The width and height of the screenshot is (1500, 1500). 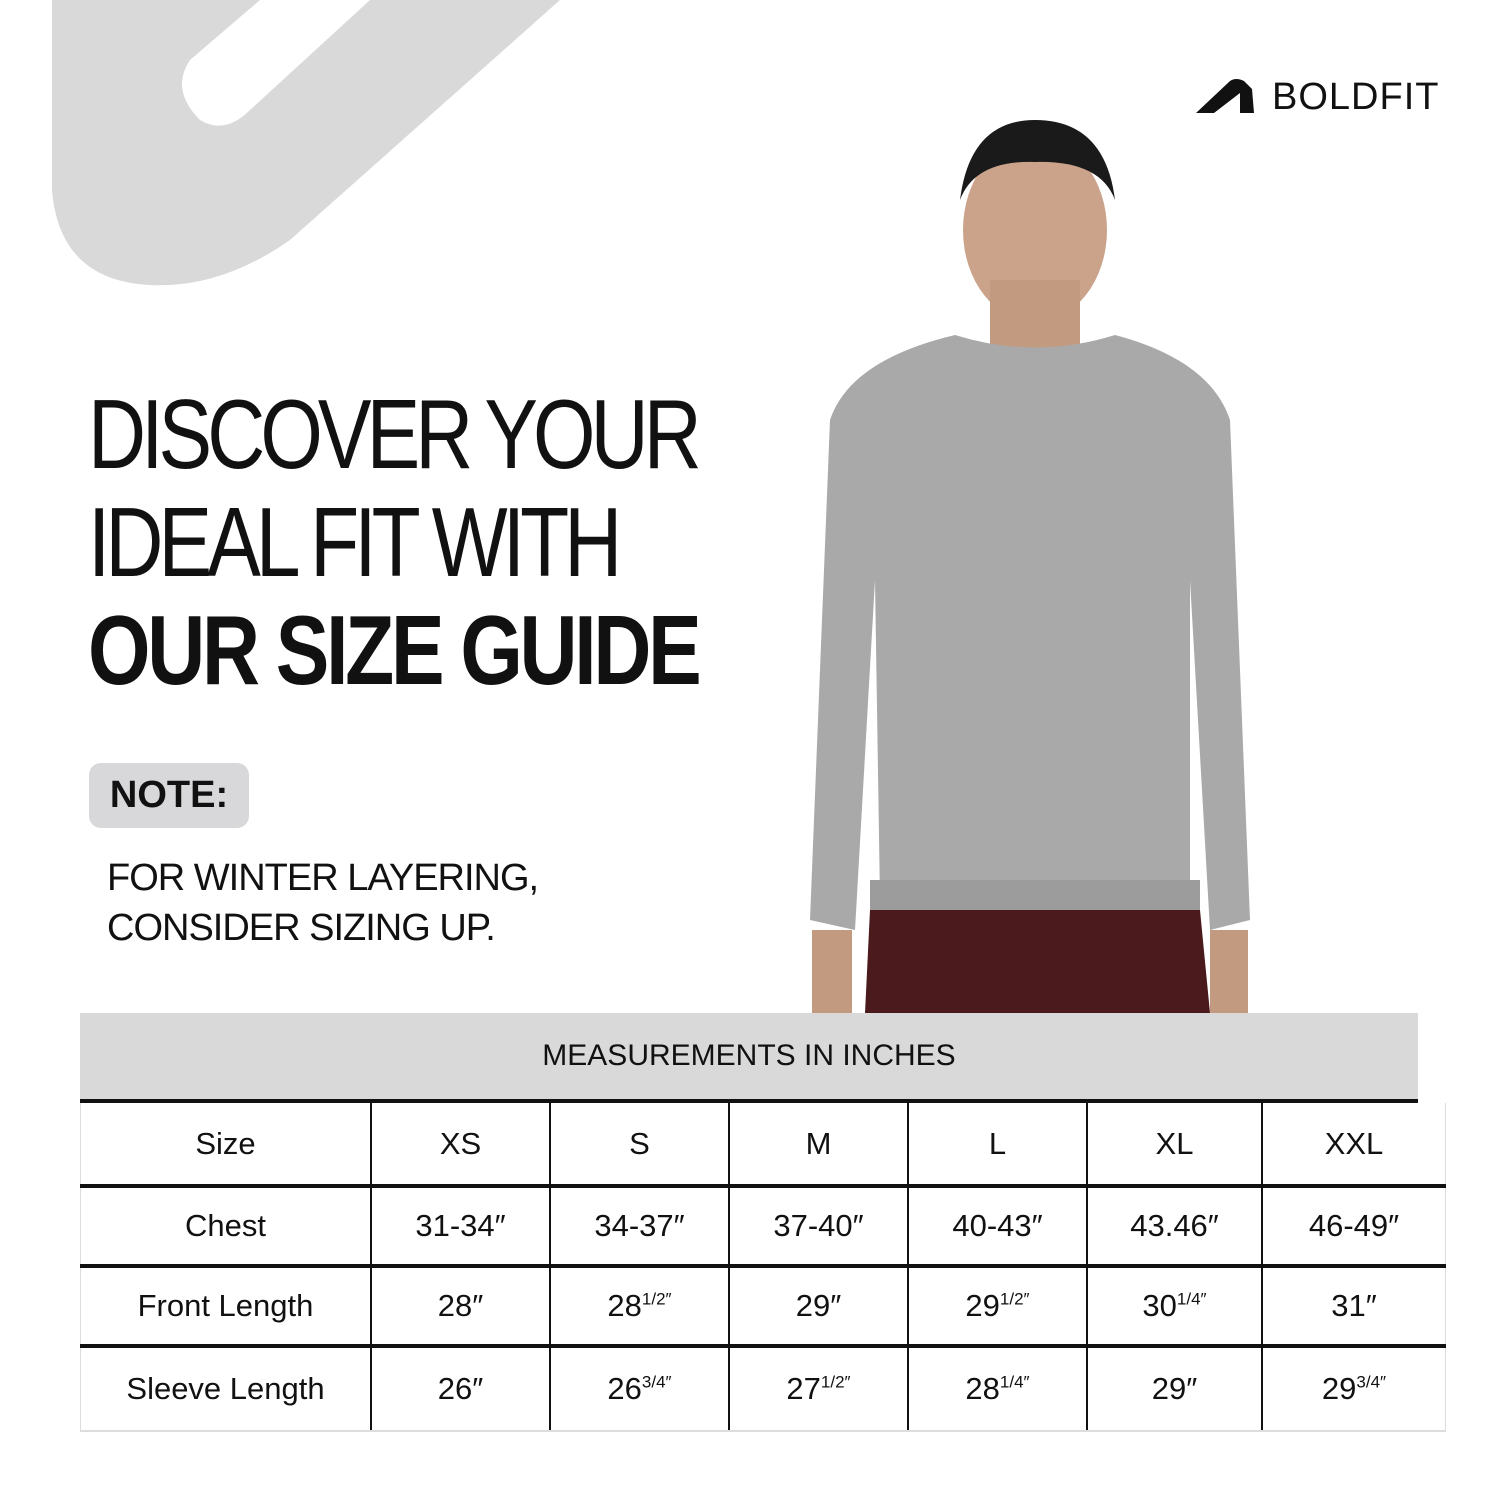 I want to click on table-cell: 46-49″, so click(x=1353, y=1227).